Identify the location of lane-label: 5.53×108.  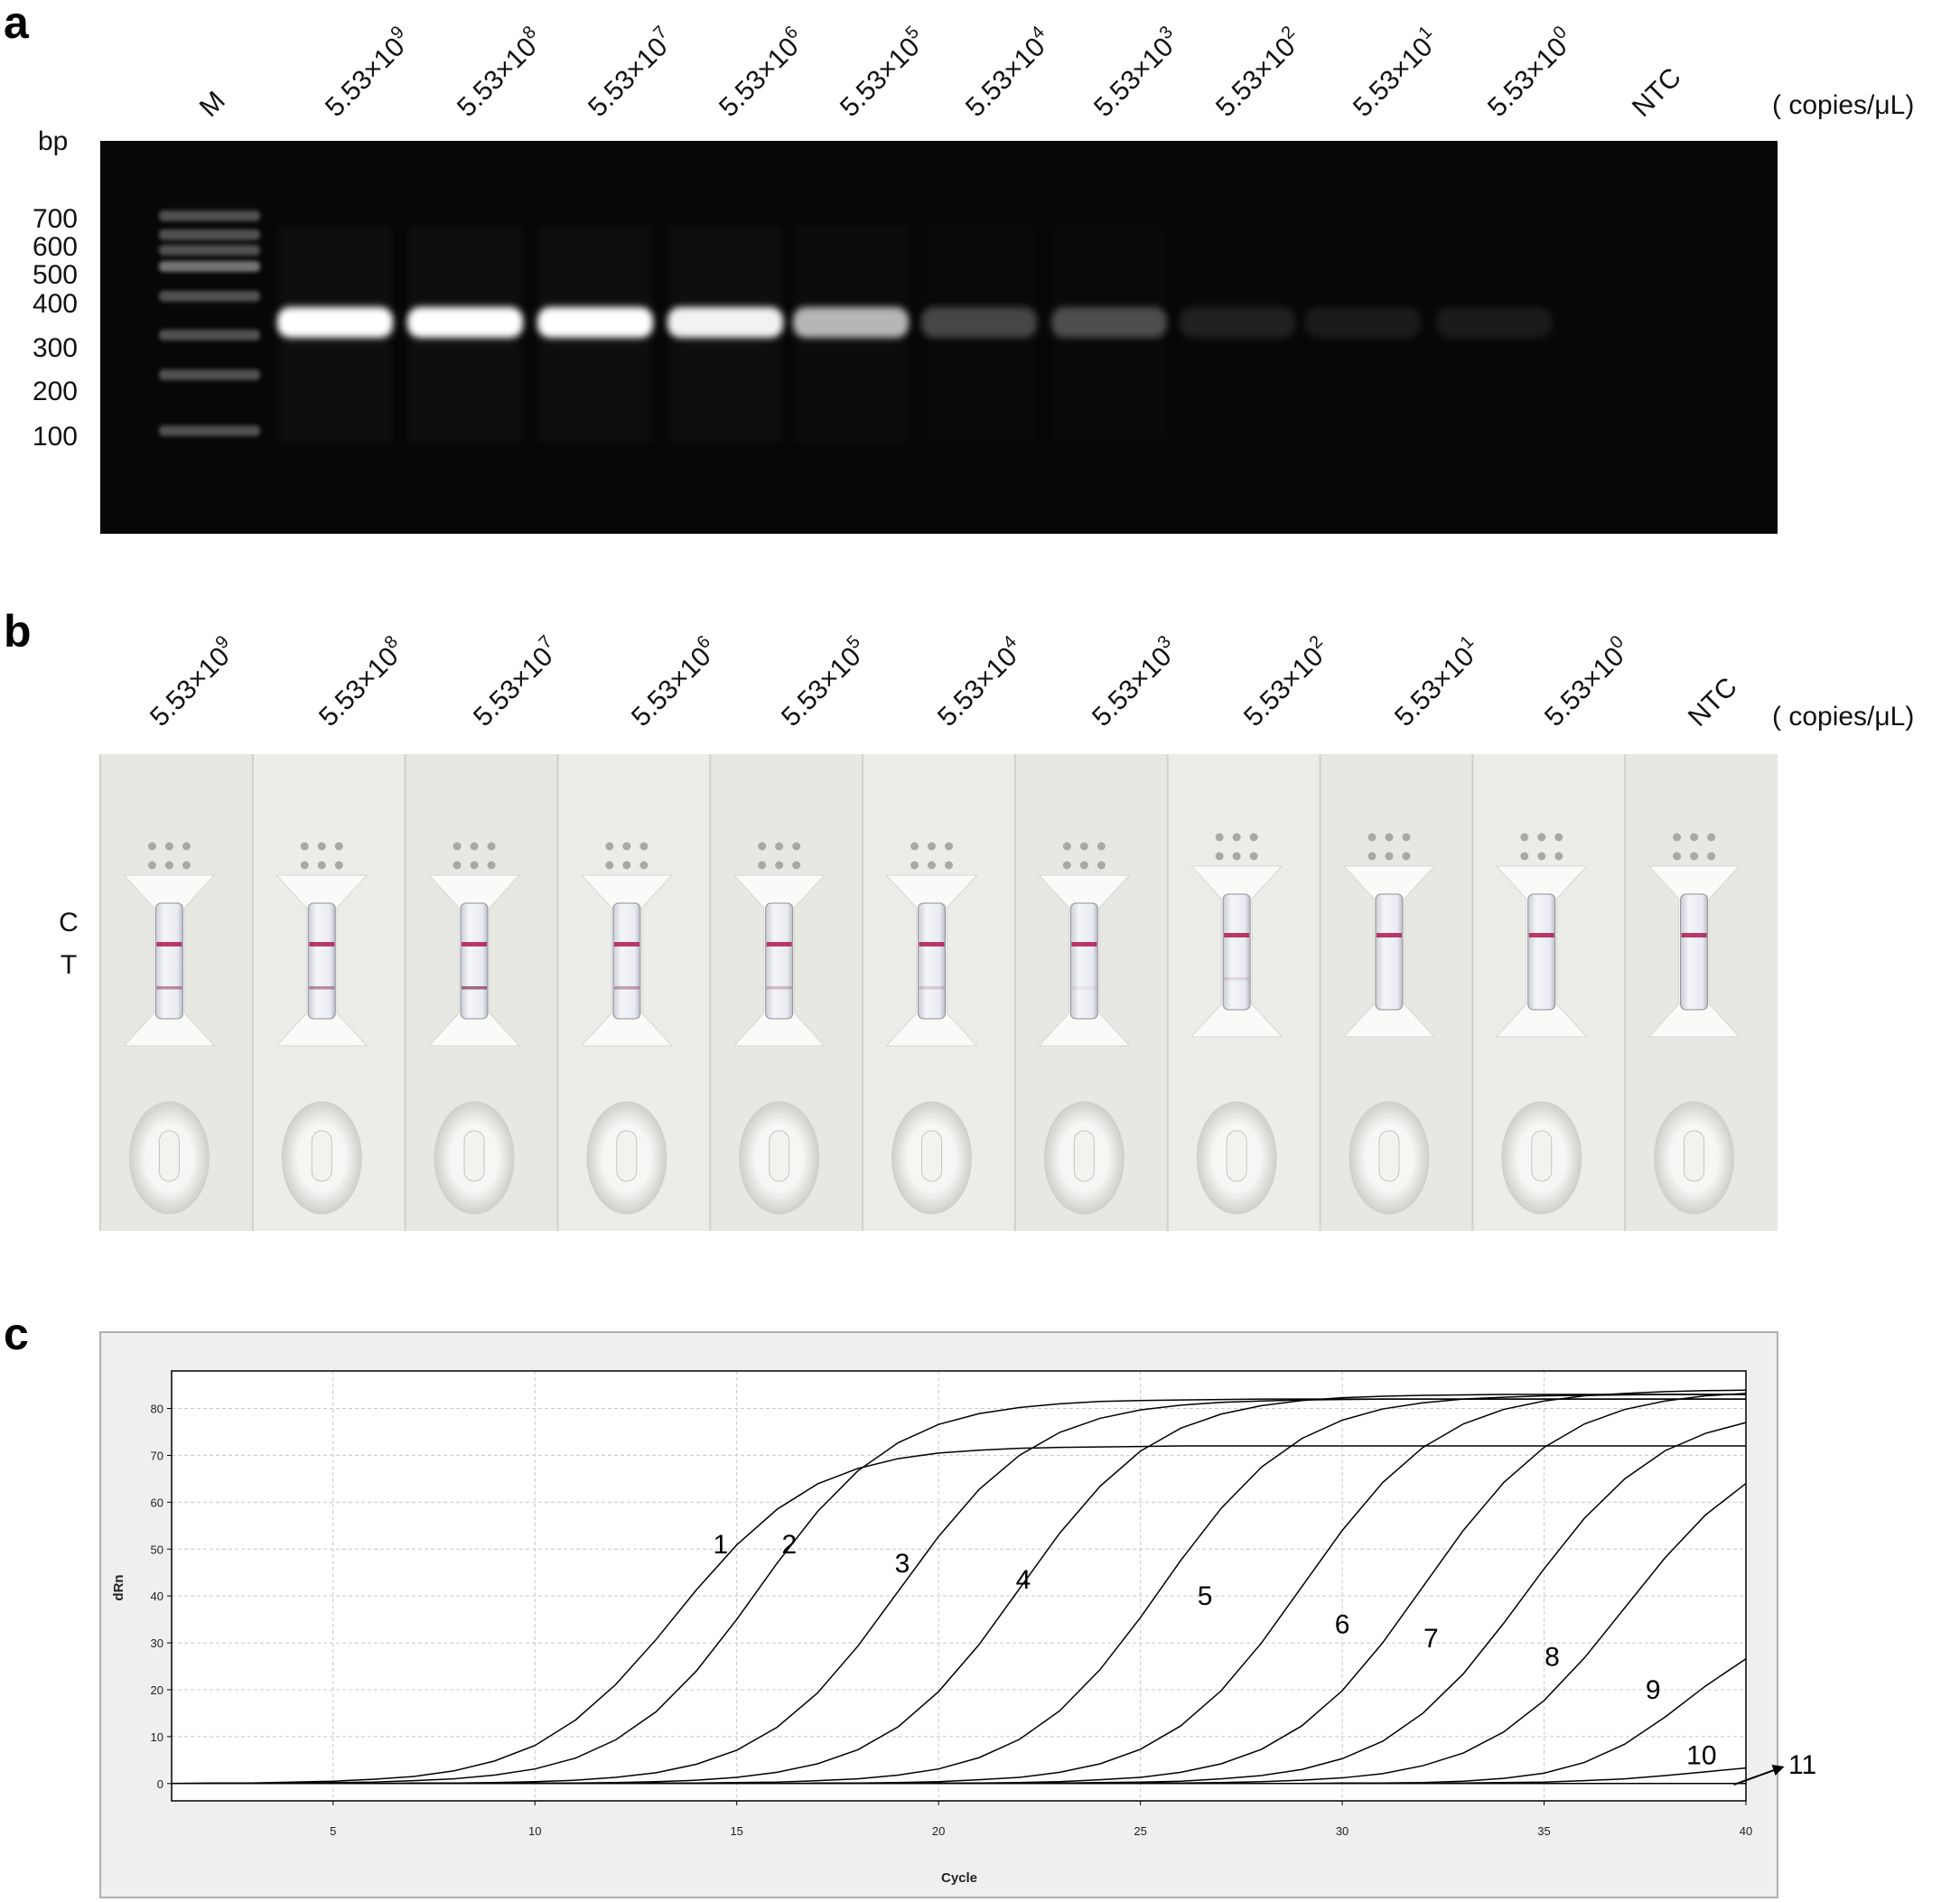
(499, 73).